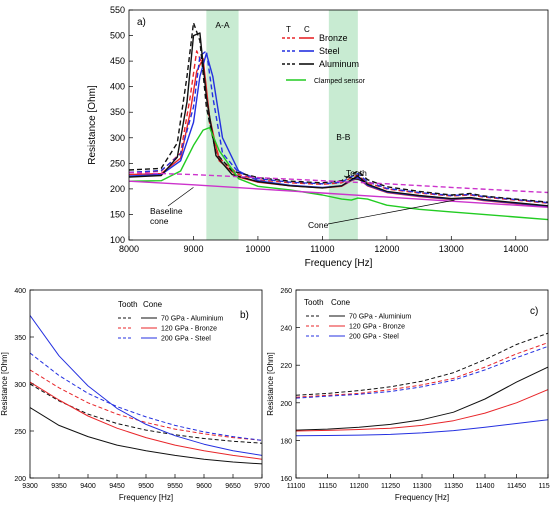 The width and height of the screenshot is (550, 506). I want to click on series-line-baseline-cone-solid, so click(338, 194).